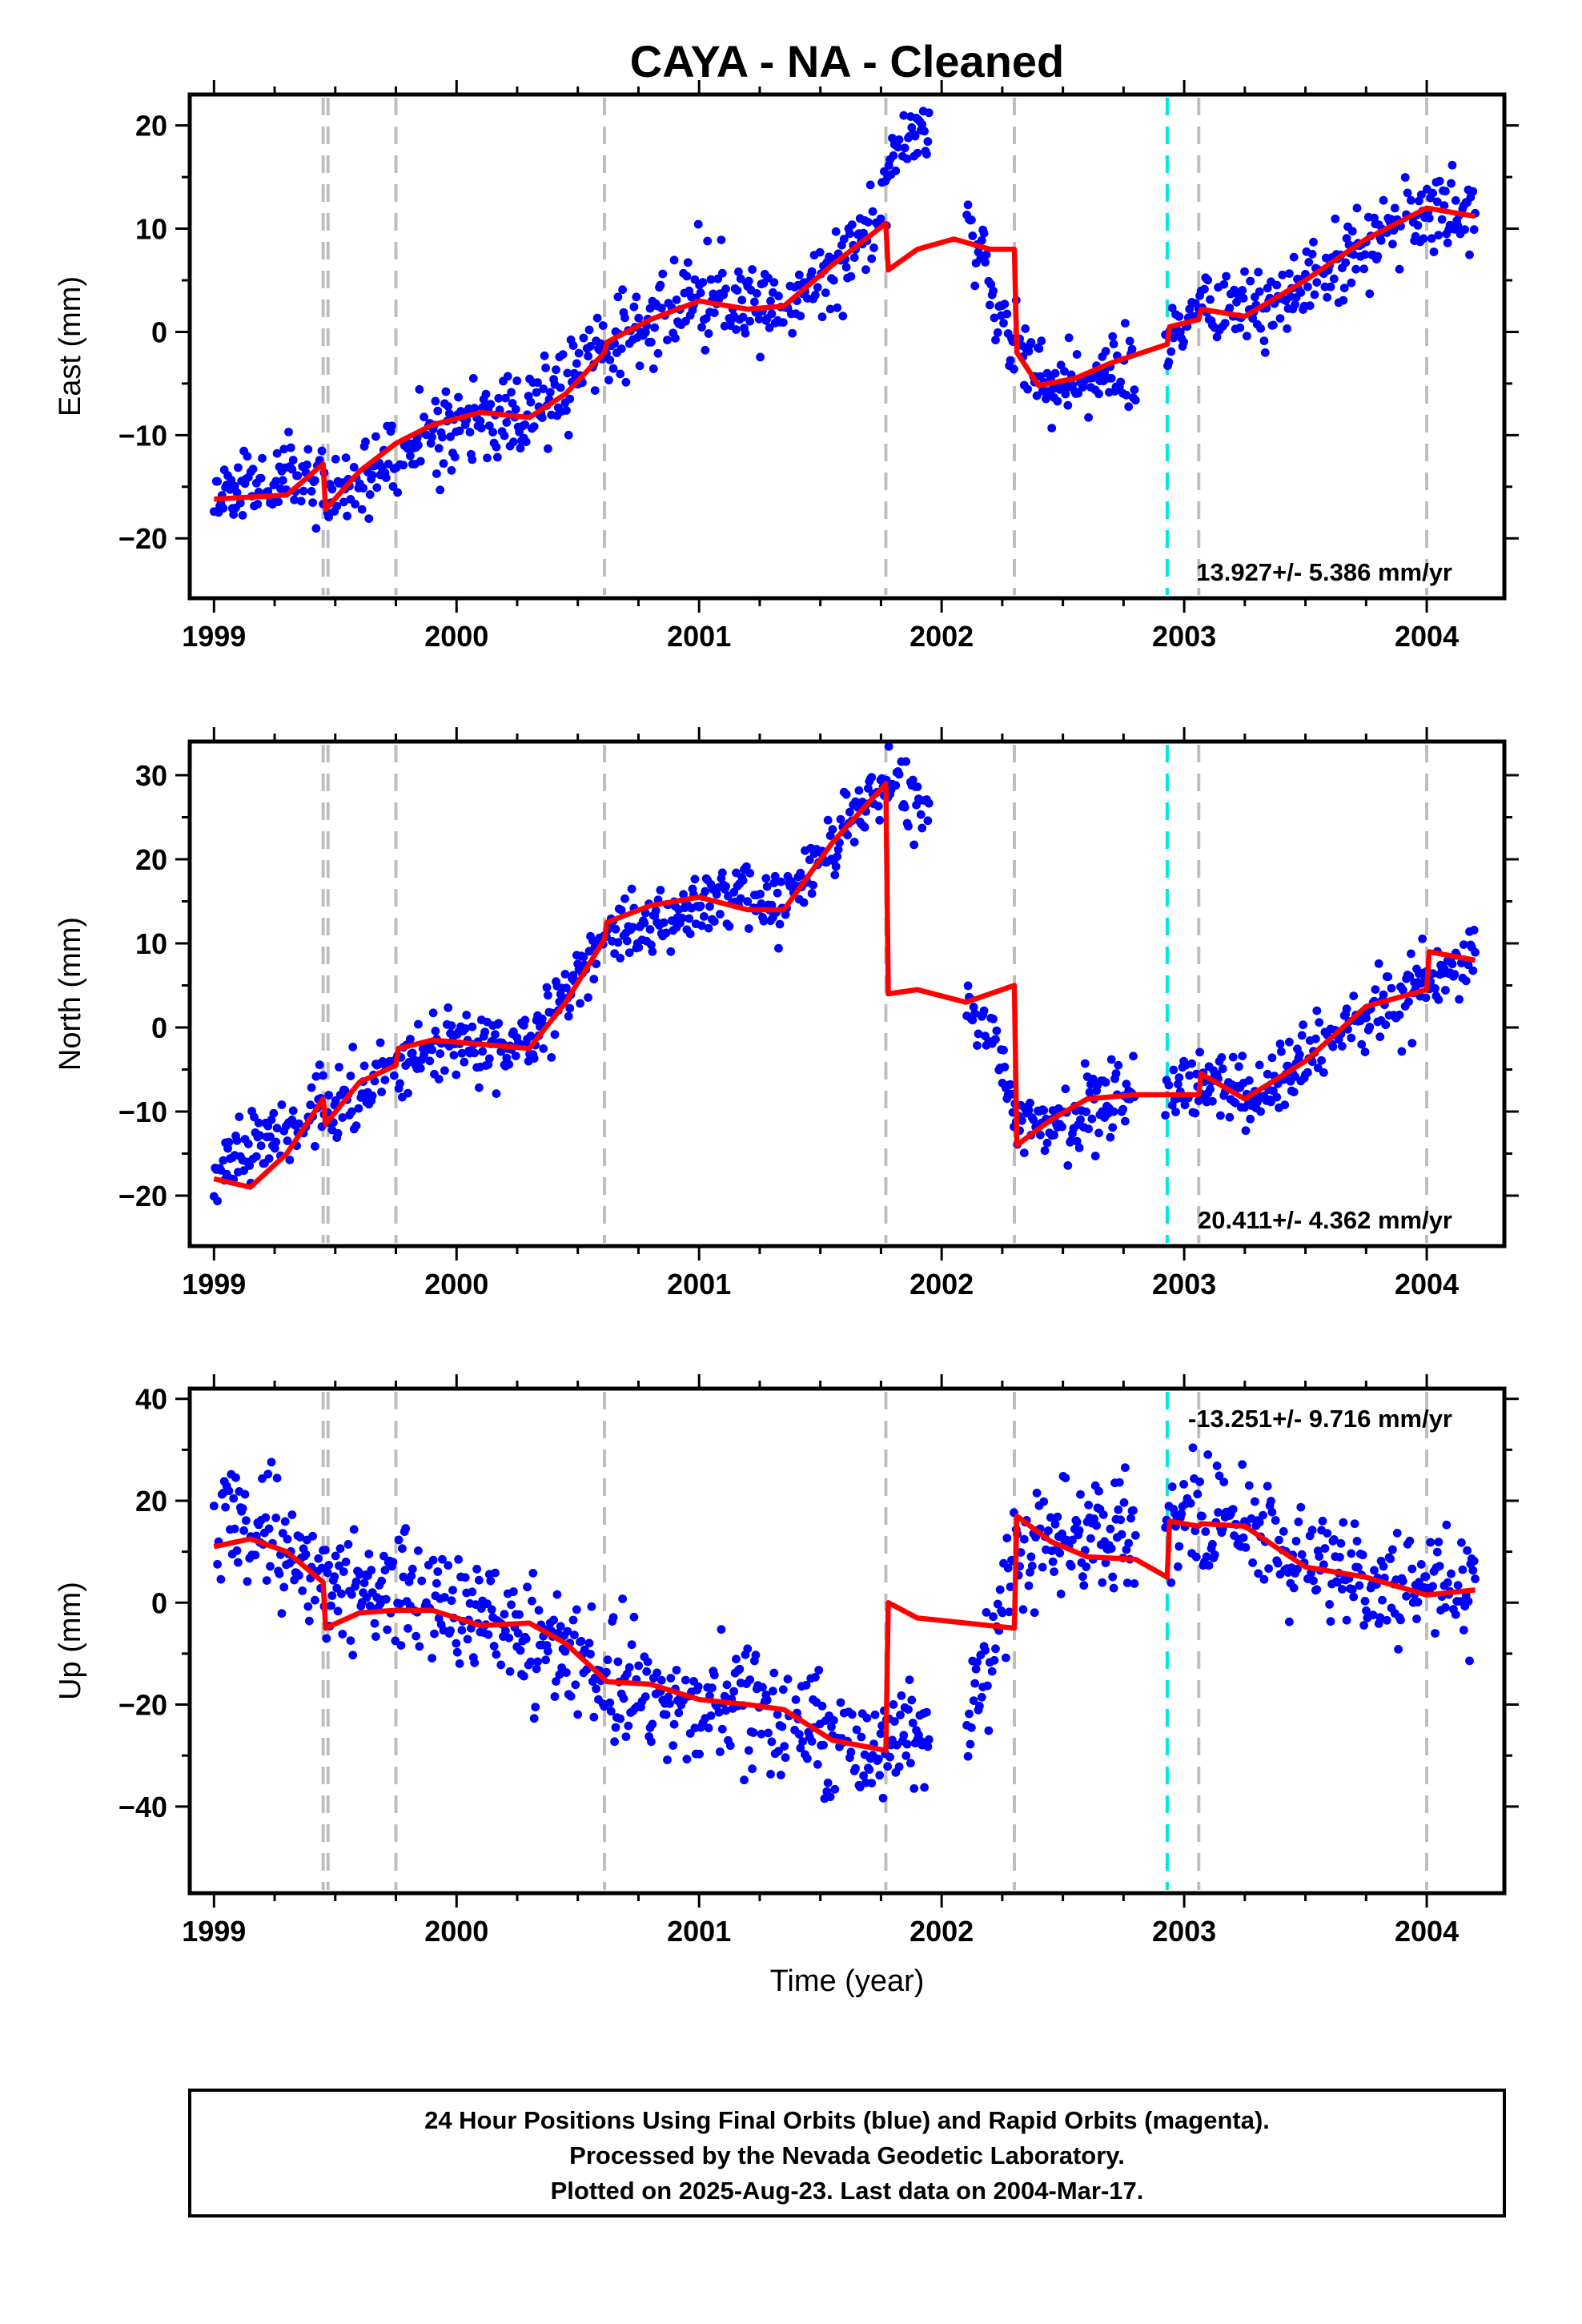  I want to click on x-tick-label: 2002, so click(941, 1284).